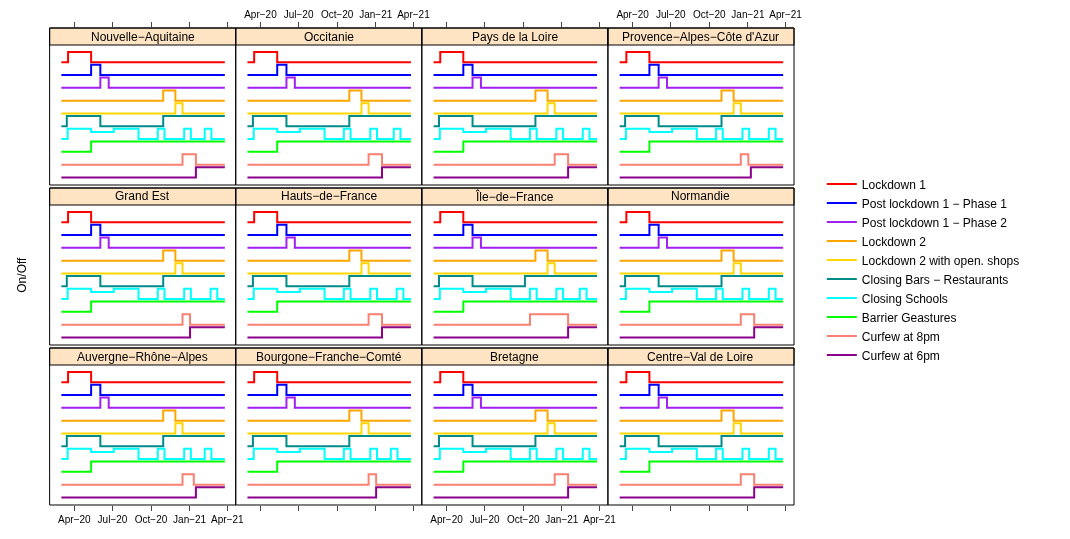 The image size is (1070, 539). Describe the element at coordinates (894, 184) in the screenshot. I see `legend-label: Lockdown 1` at that location.